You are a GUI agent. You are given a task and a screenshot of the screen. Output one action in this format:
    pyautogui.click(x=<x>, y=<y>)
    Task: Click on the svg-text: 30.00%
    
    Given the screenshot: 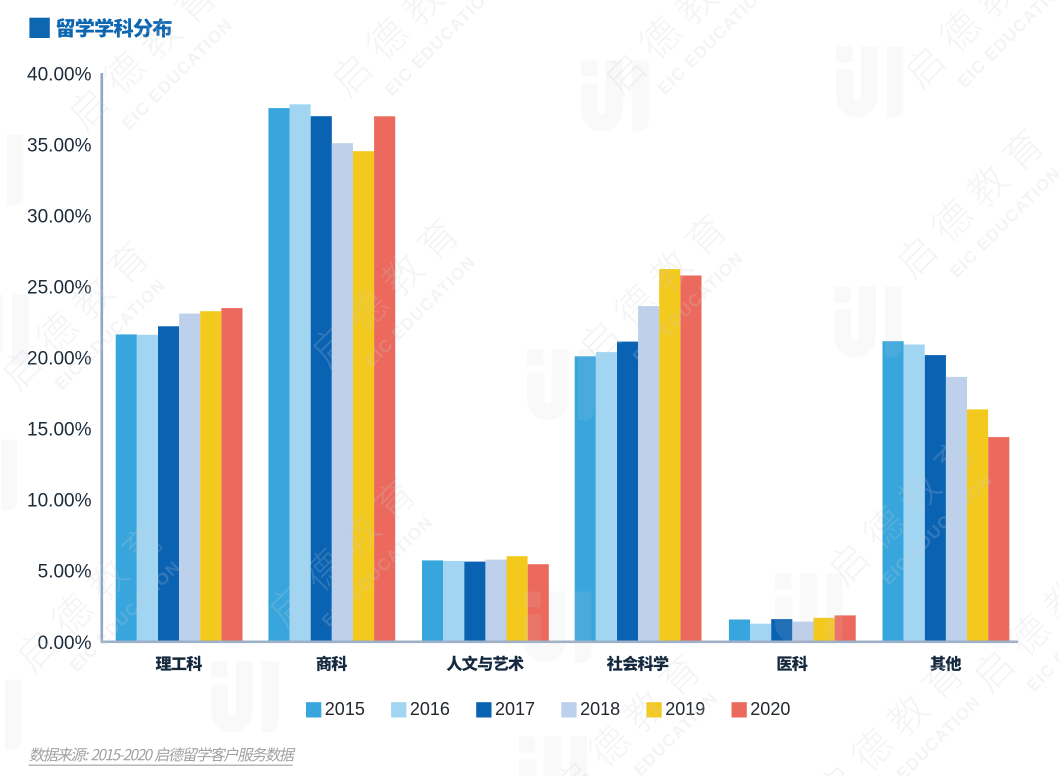 What is the action you would take?
    pyautogui.click(x=59, y=216)
    